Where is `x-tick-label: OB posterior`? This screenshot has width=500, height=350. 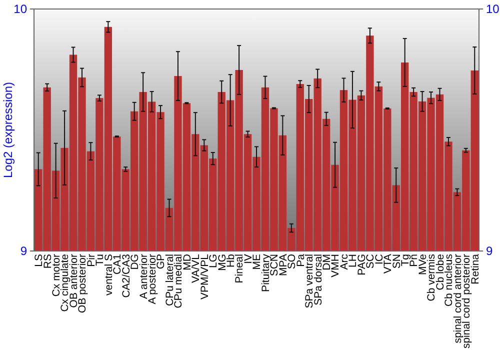
x-tick-label: OB posterior is located at coordinates (82, 283).